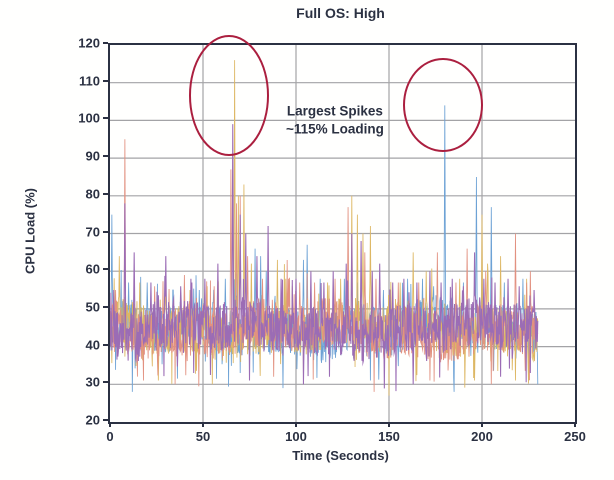 The width and height of the screenshot is (614, 480). Describe the element at coordinates (482, 436) in the screenshot. I see `x-tick-label: 200` at that location.